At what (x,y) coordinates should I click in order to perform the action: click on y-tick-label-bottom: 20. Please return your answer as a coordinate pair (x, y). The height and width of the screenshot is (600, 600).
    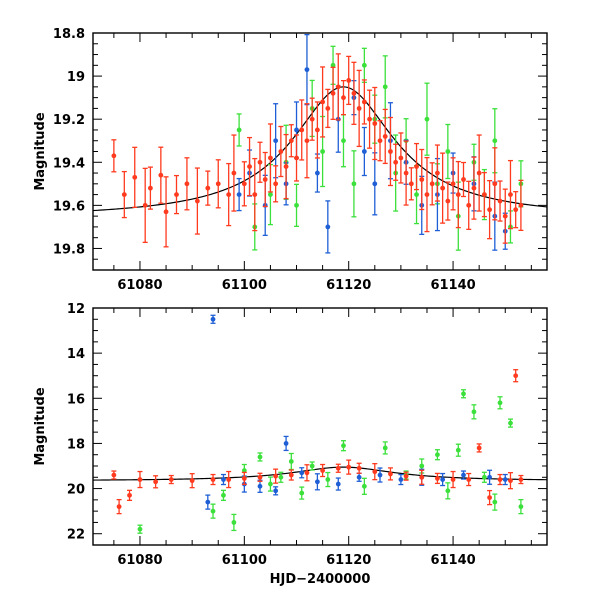
    Looking at the image, I should click on (76, 490).